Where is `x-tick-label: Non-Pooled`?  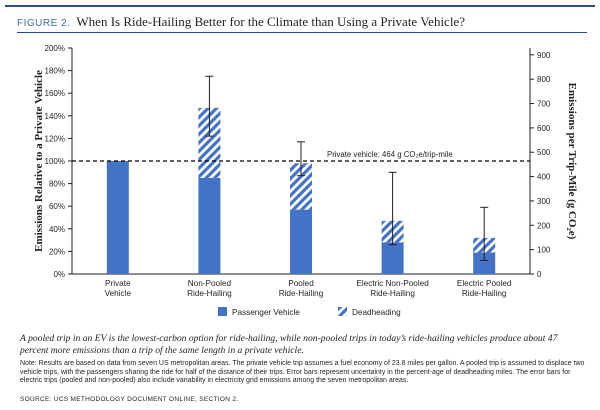 x-tick-label: Non-Pooled is located at coordinates (210, 283).